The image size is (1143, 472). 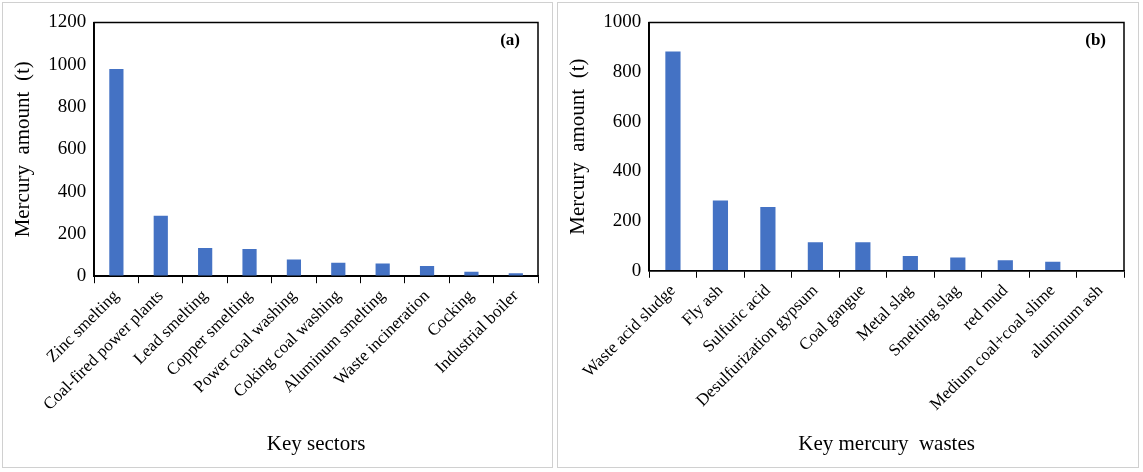 What do you see at coordinates (1095, 40) in the screenshot?
I see `annotation: (b)` at bounding box center [1095, 40].